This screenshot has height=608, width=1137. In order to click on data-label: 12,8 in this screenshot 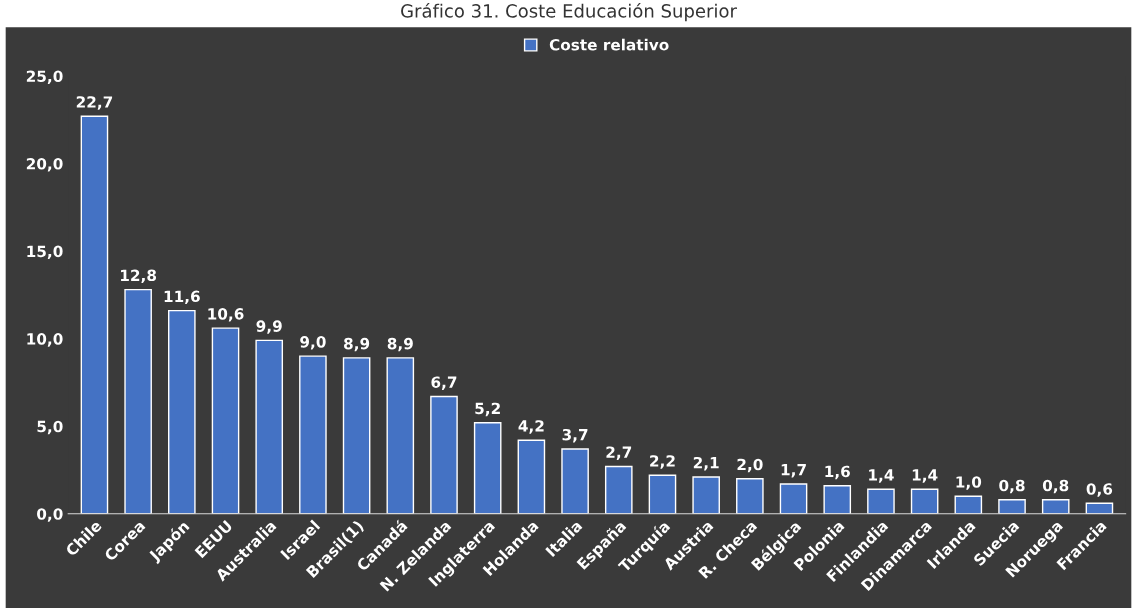, I will do `click(139, 276)`.